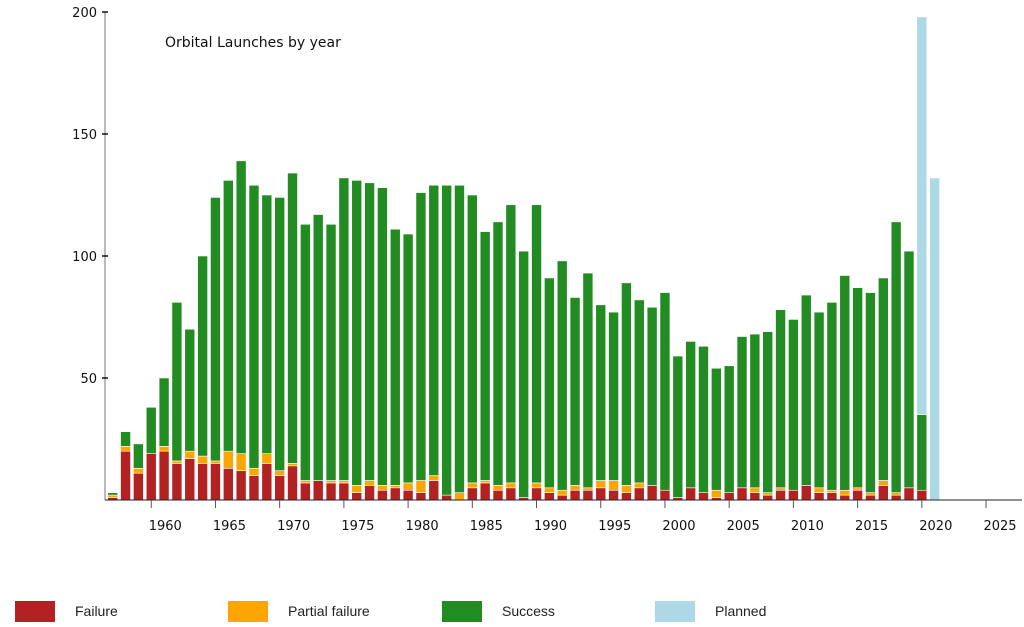  Describe the element at coordinates (922, 215) in the screenshot. I see `bar-planned` at that location.